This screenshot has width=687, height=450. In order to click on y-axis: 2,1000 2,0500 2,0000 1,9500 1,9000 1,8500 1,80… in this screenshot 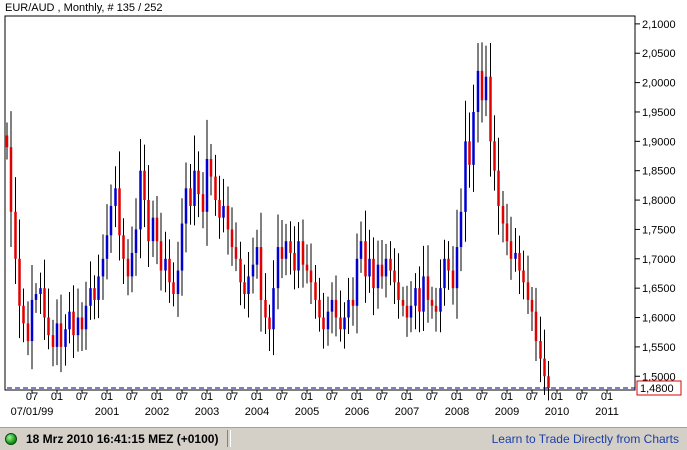, I will do `click(655, 201)`.